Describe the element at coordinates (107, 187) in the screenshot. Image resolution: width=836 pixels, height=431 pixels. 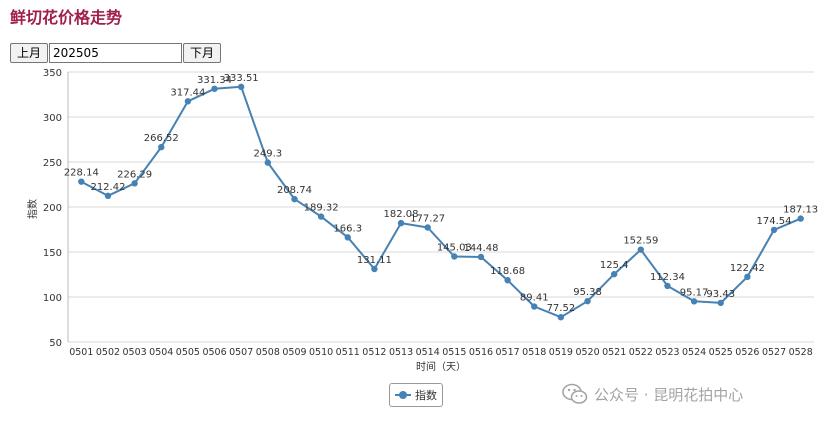
I see `data-label: 212.42` at that location.